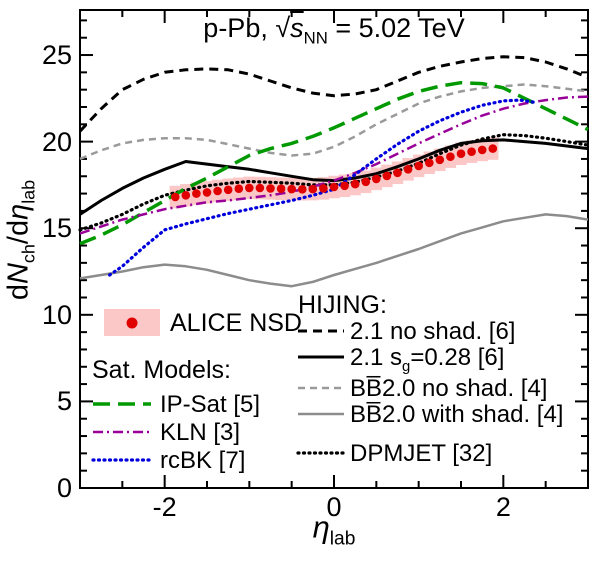 This screenshot has height=563, width=600. What do you see at coordinates (164, 507) in the screenshot?
I see `x-tick-label: -2` at bounding box center [164, 507].